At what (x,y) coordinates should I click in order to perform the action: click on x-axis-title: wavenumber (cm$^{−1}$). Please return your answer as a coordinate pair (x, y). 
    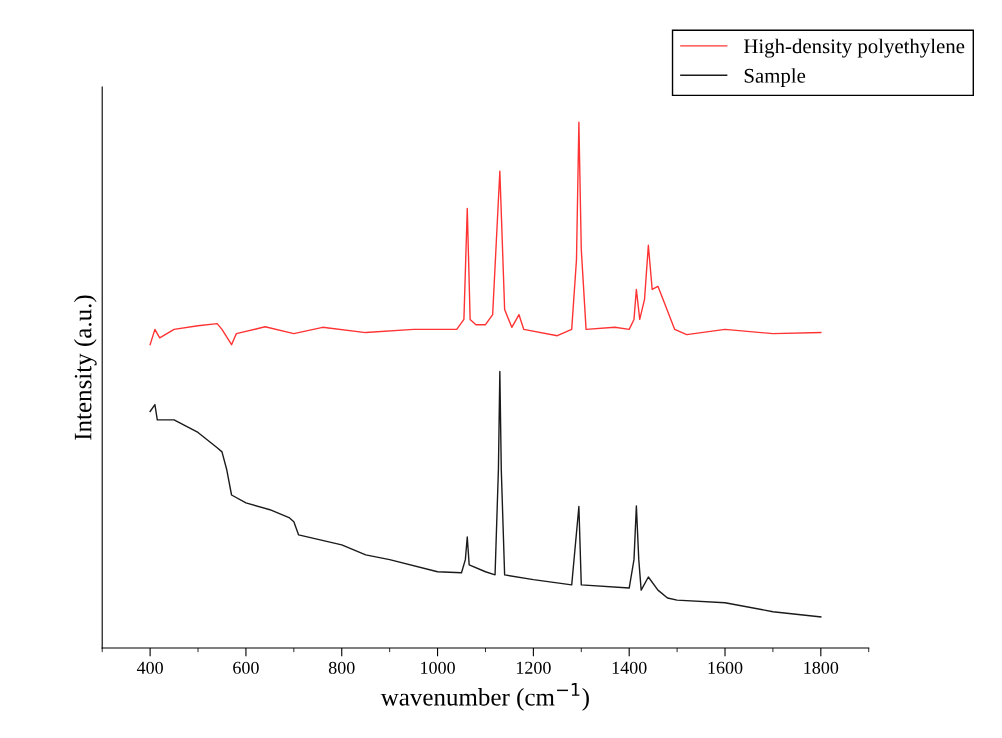
    Looking at the image, I should click on (484, 697).